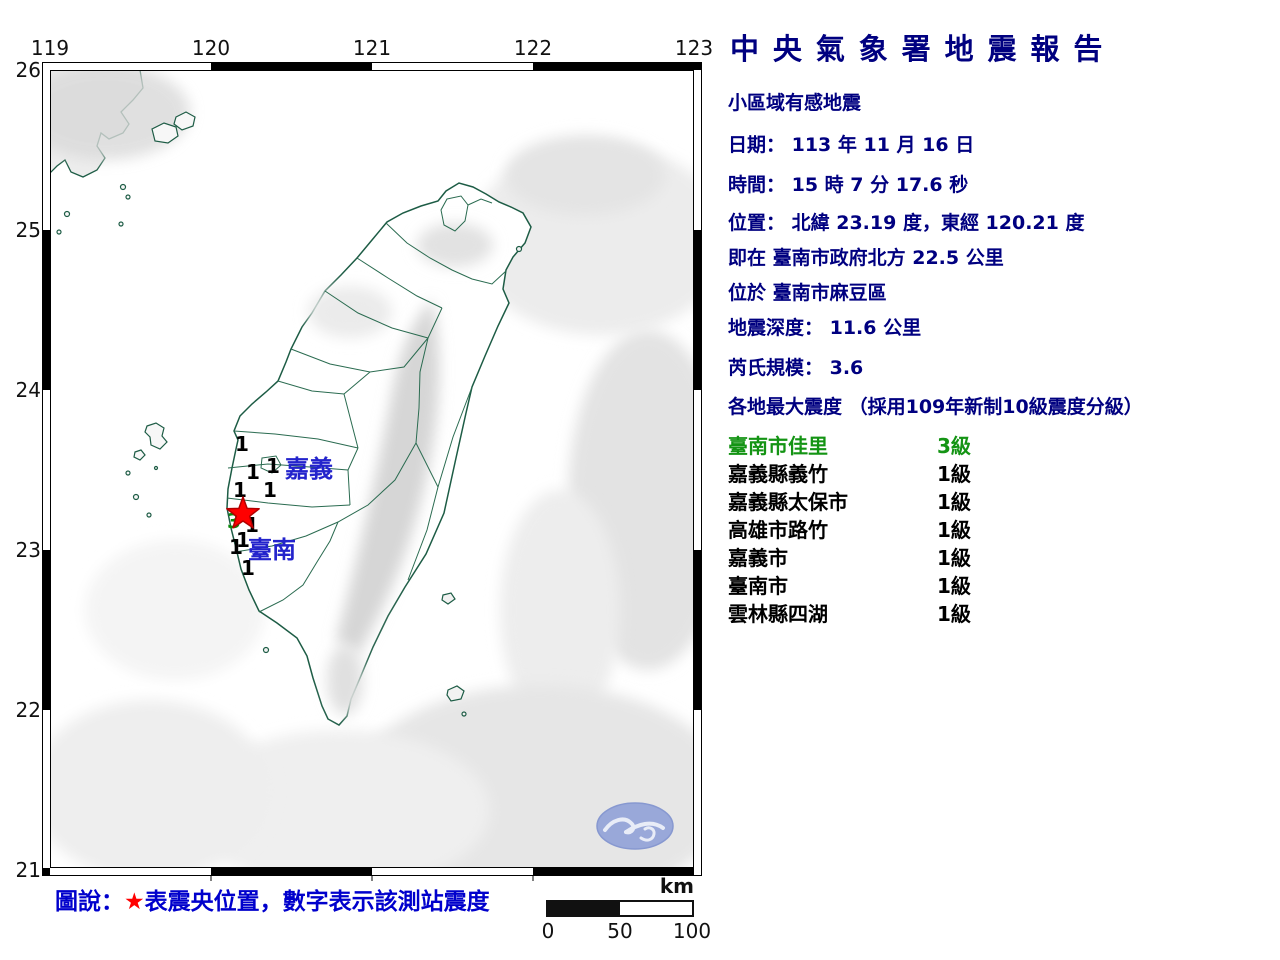  What do you see at coordinates (28, 70) in the screenshot?
I see `lat-tick-label: 26` at bounding box center [28, 70].